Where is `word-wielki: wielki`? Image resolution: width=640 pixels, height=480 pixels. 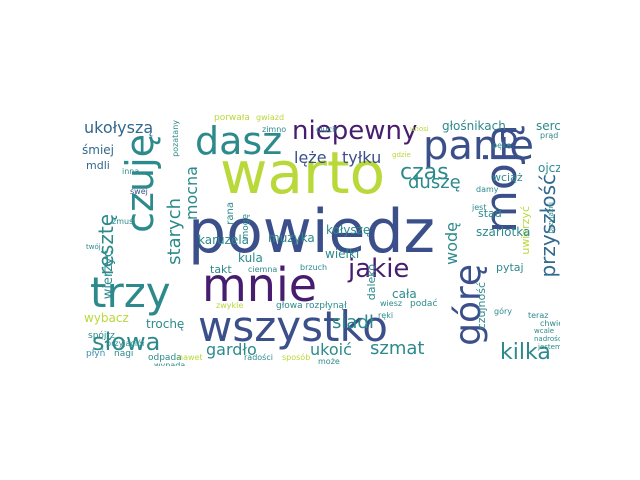 word-wielki: wielki is located at coordinates (342, 254).